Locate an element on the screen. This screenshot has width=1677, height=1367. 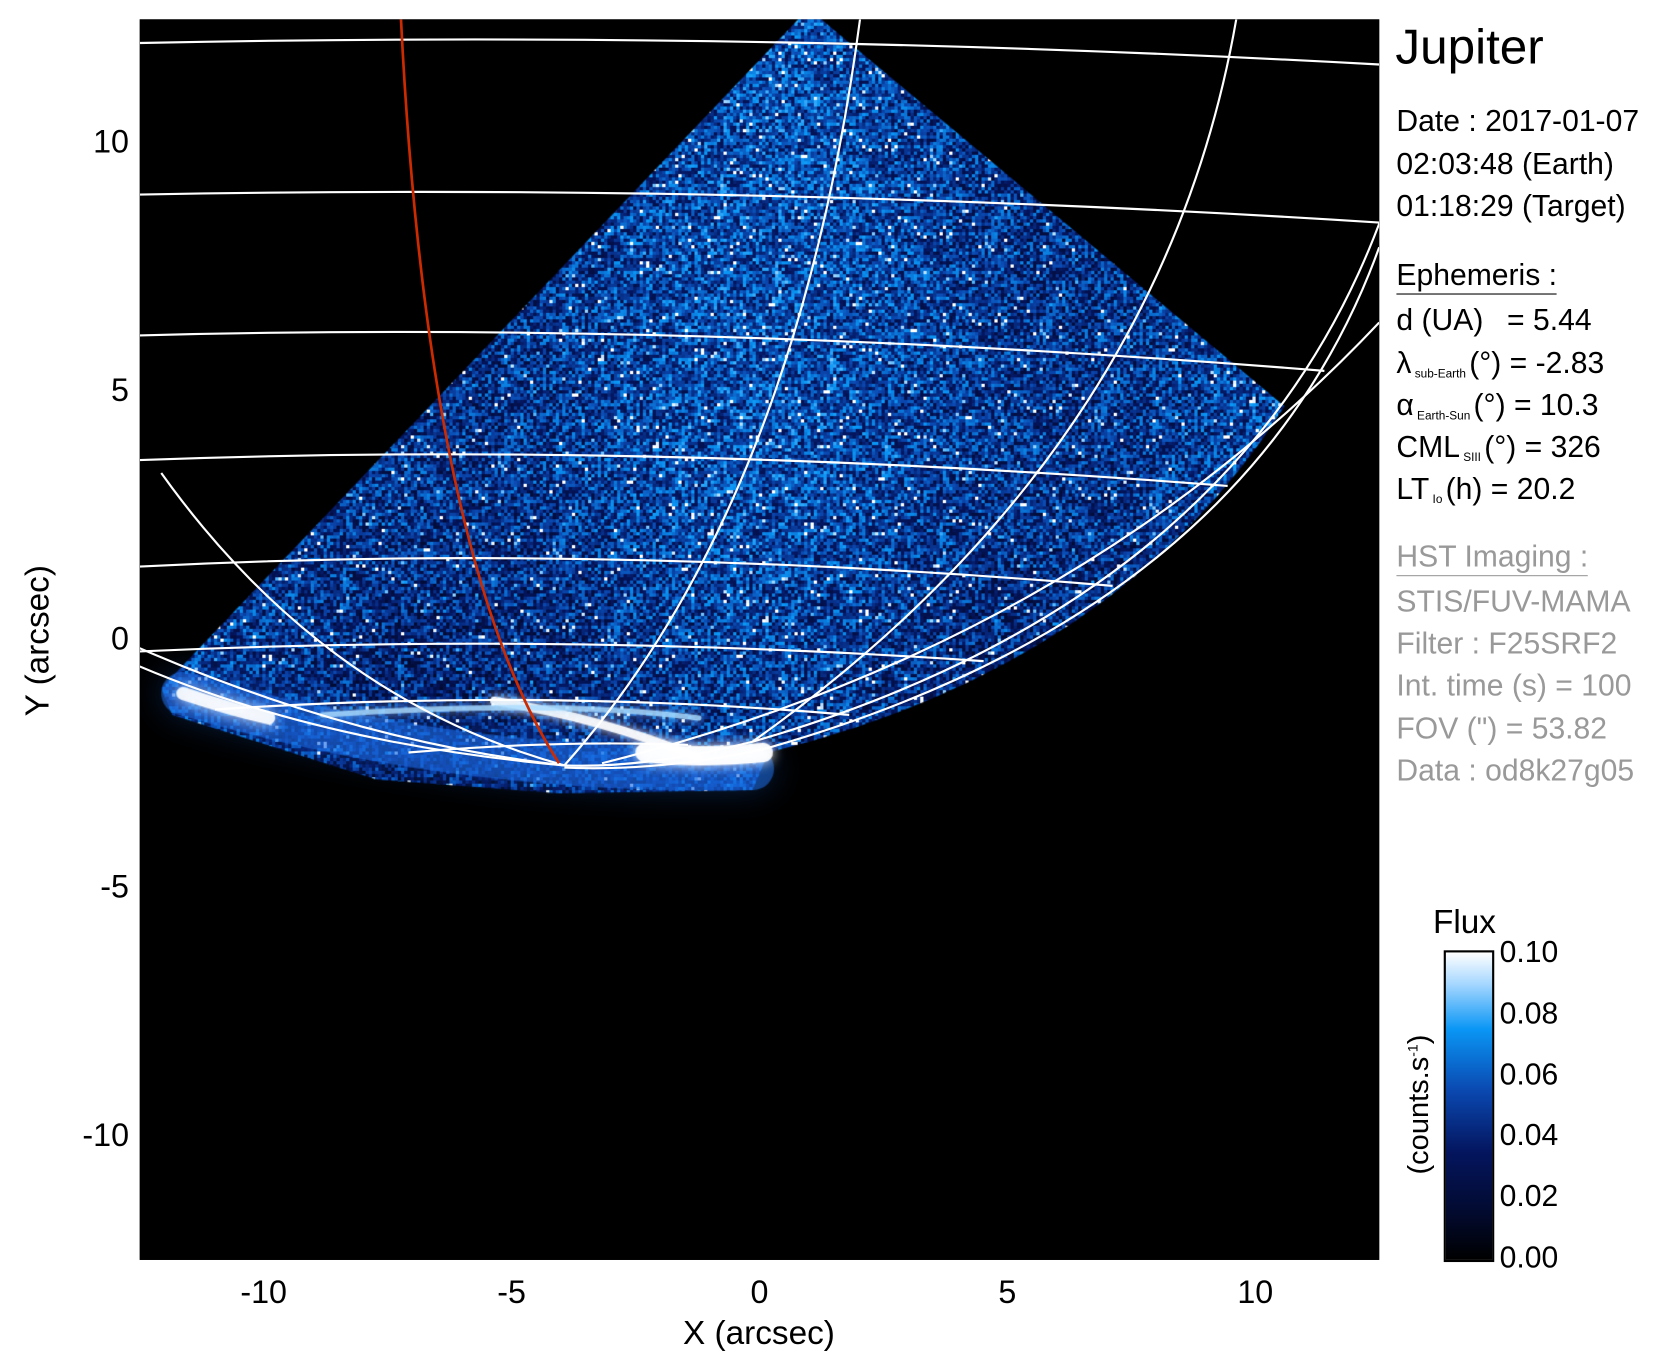
fov-text: FOV (") = 53.82 is located at coordinates (1502, 728).